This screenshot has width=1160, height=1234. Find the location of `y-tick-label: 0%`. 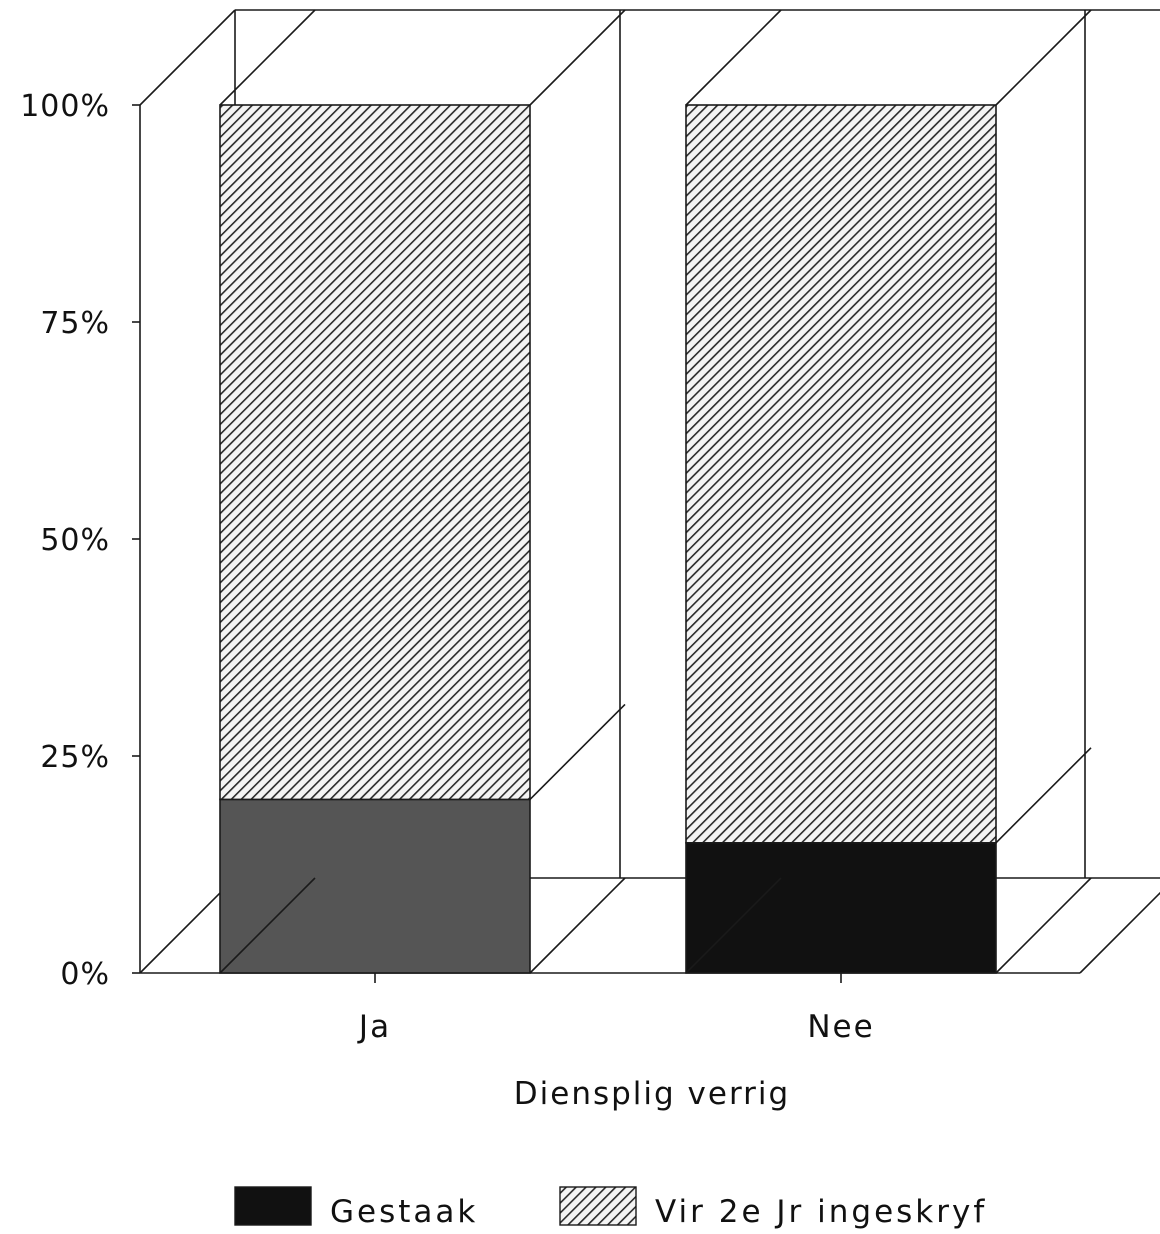

y-tick-label: 0% is located at coordinates (85, 974).